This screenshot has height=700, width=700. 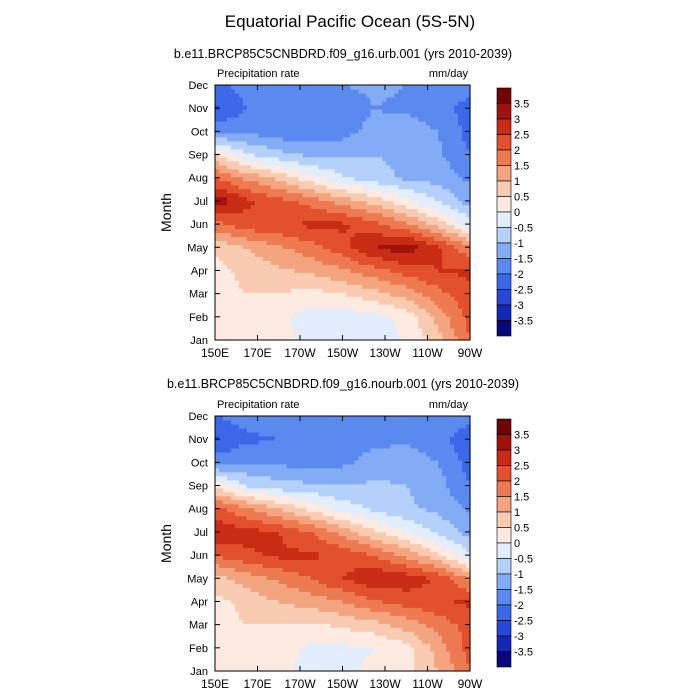 I want to click on x-tick-label: 170W, so click(x=300, y=353).